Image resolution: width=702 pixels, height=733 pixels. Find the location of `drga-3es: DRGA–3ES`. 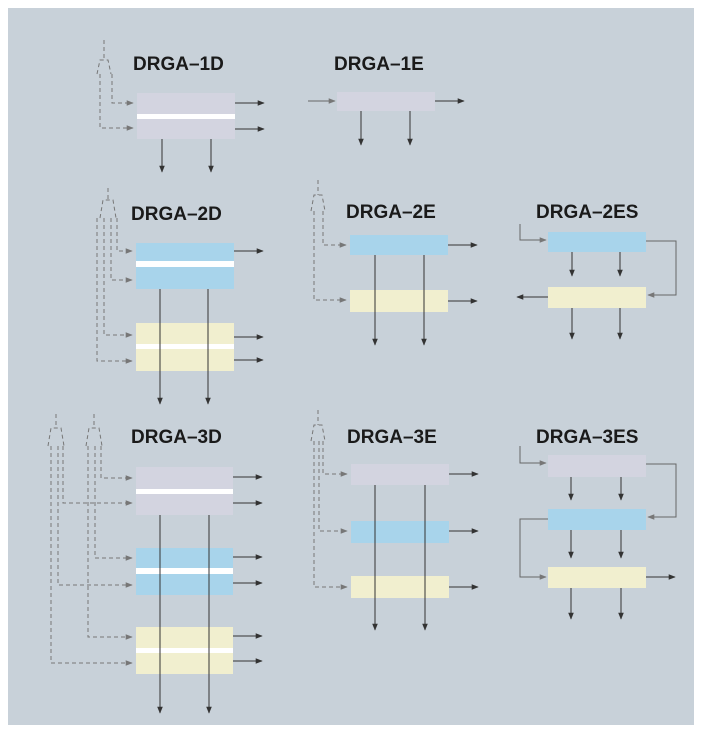

drga-3es: DRGA–3ES is located at coordinates (598, 523).